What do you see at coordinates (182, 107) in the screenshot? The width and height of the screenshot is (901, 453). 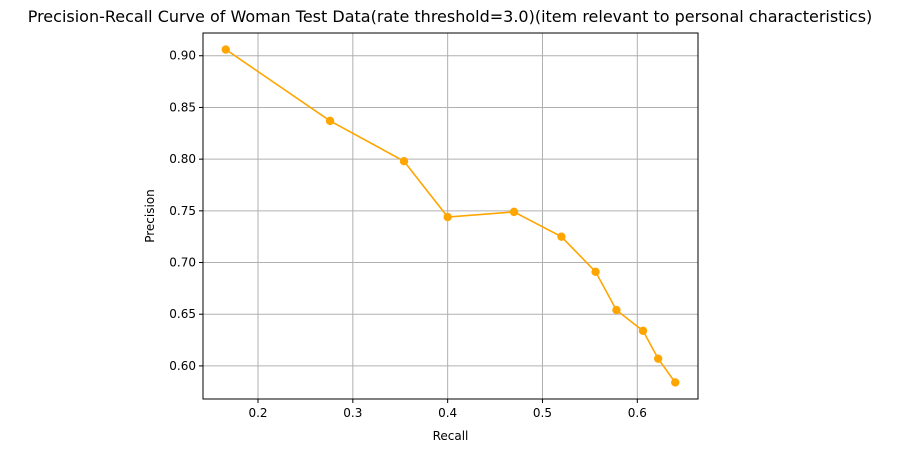 I see `y-tick-label: 0.85` at bounding box center [182, 107].